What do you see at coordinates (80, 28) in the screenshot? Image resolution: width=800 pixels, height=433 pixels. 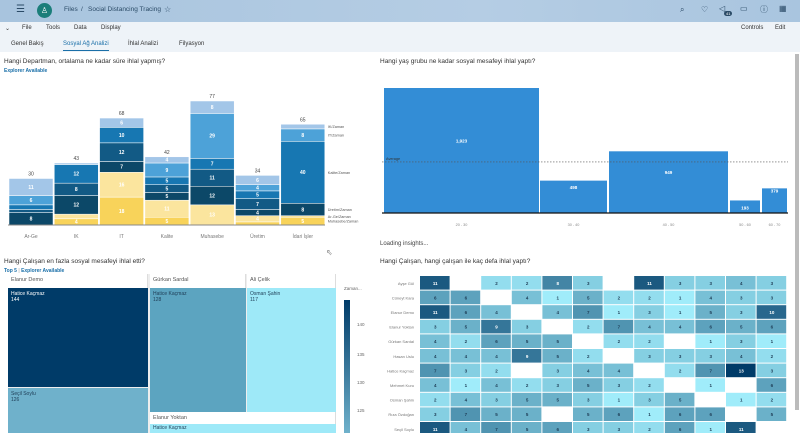 I see `menu-data: Data` at bounding box center [80, 28].